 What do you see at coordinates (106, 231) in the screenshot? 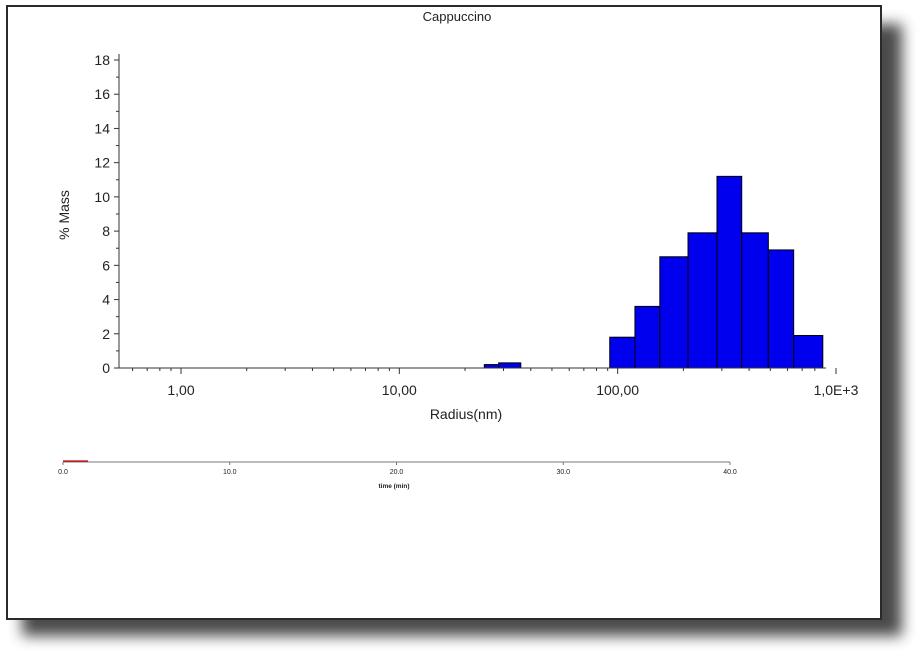
I see `y-tick-label: 8` at bounding box center [106, 231].